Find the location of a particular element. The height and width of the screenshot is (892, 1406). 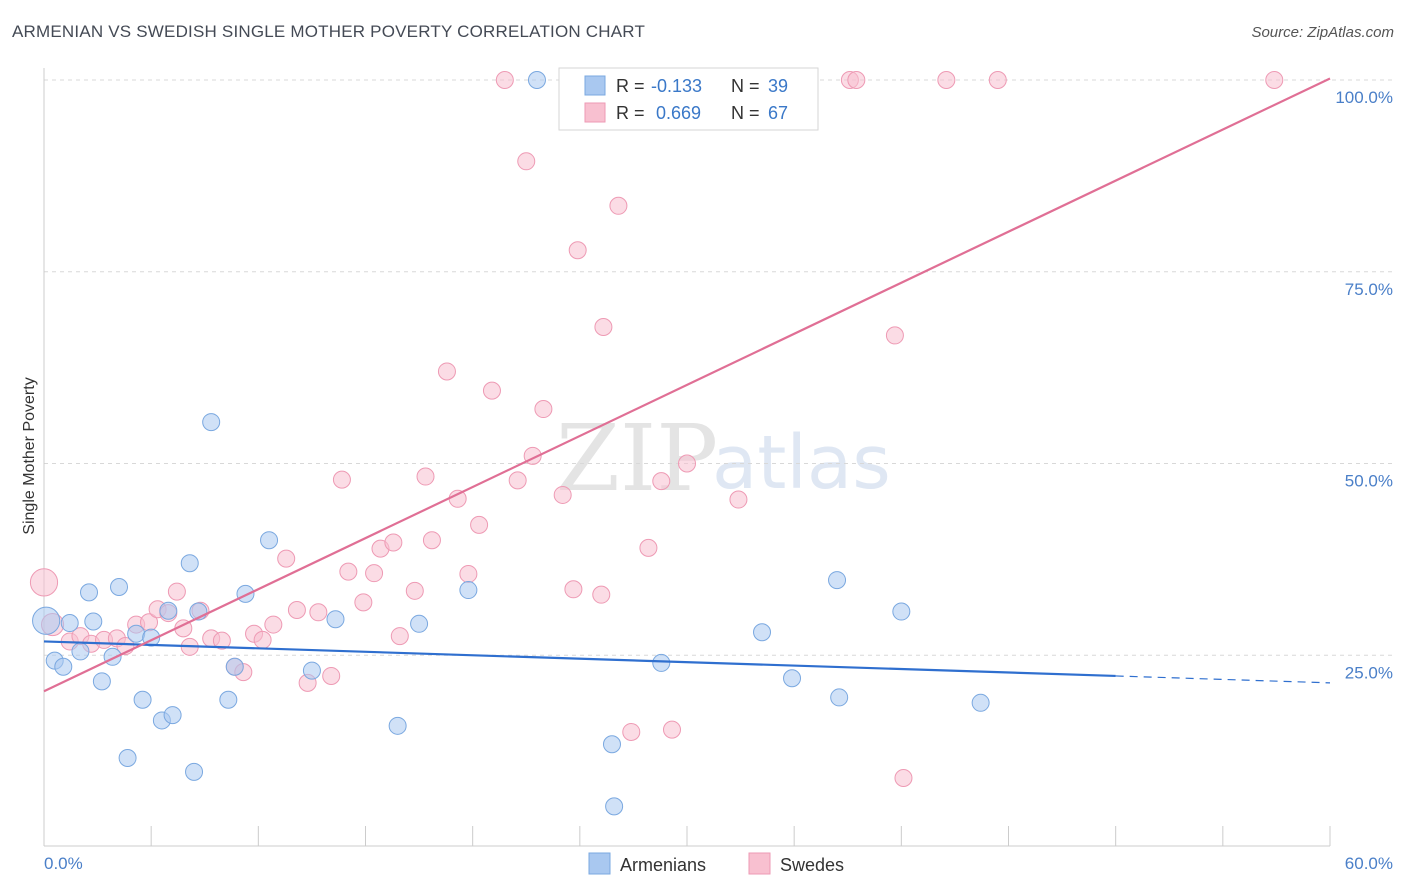

legend-n-value-swedes: 67 is located at coordinates (778, 113).